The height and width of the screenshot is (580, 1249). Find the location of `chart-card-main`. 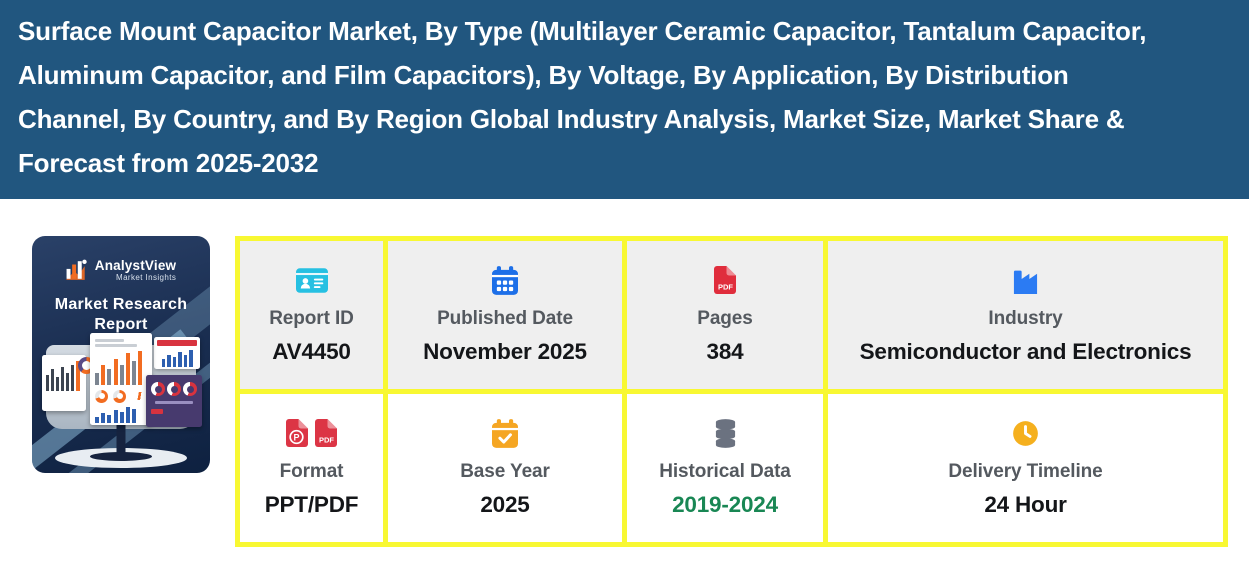

chart-card-main is located at coordinates (121, 379).